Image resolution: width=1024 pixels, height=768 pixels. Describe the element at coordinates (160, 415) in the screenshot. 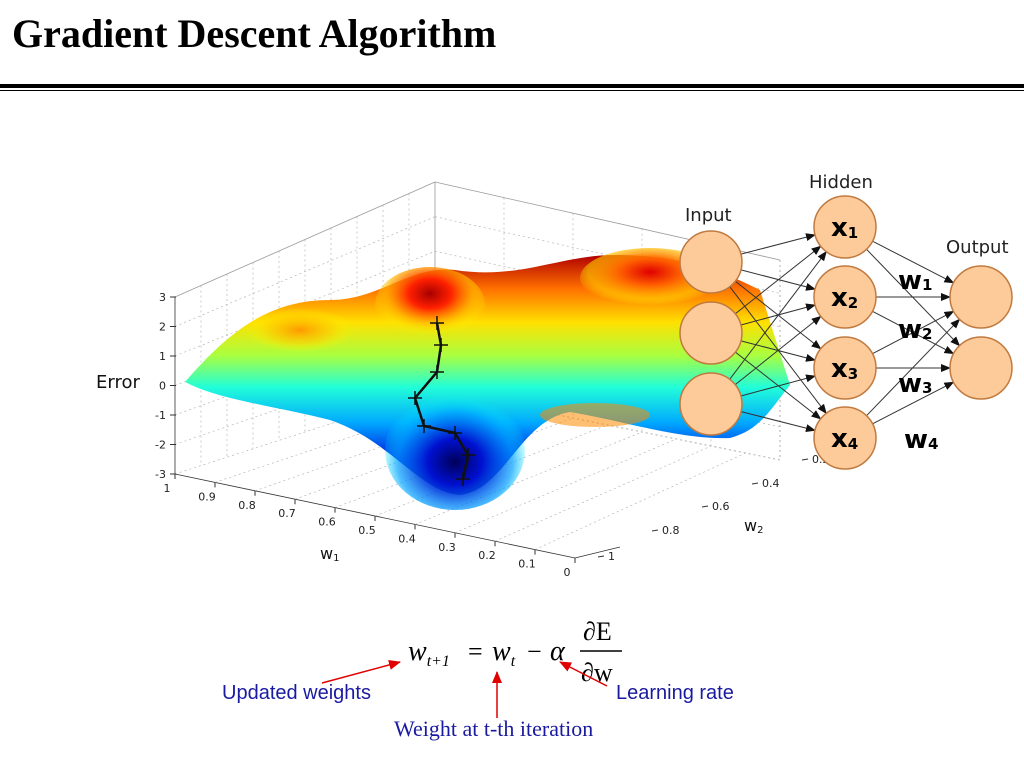

I see `z-tick-label: -1` at that location.